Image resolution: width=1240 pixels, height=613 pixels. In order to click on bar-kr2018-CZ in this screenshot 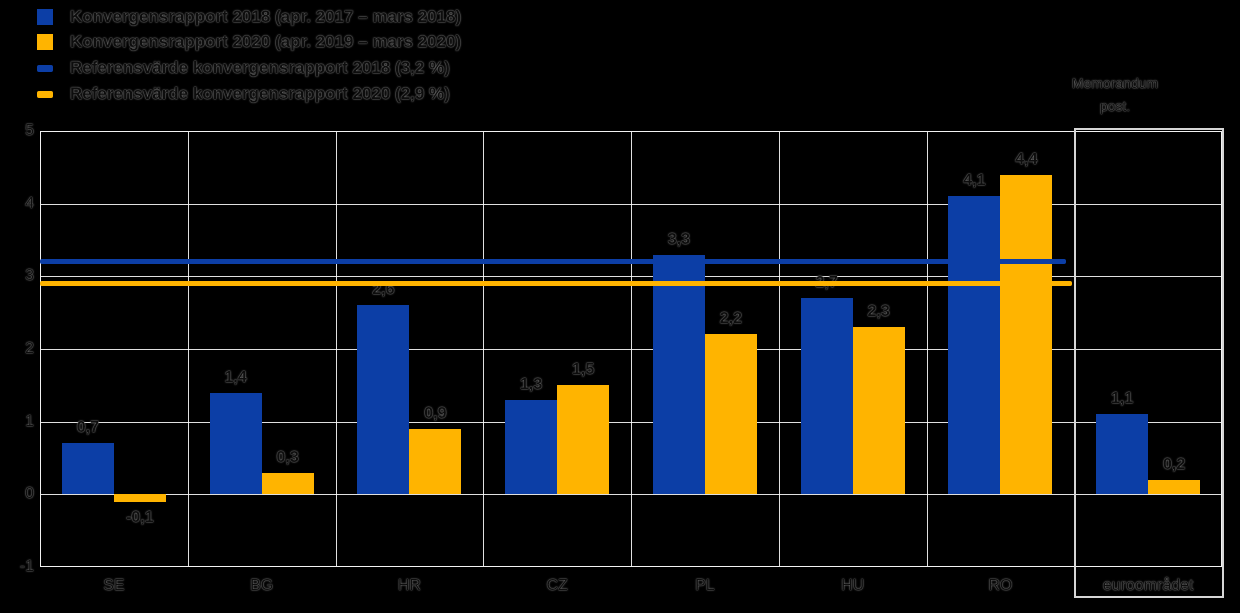, I will do `click(531, 447)`.